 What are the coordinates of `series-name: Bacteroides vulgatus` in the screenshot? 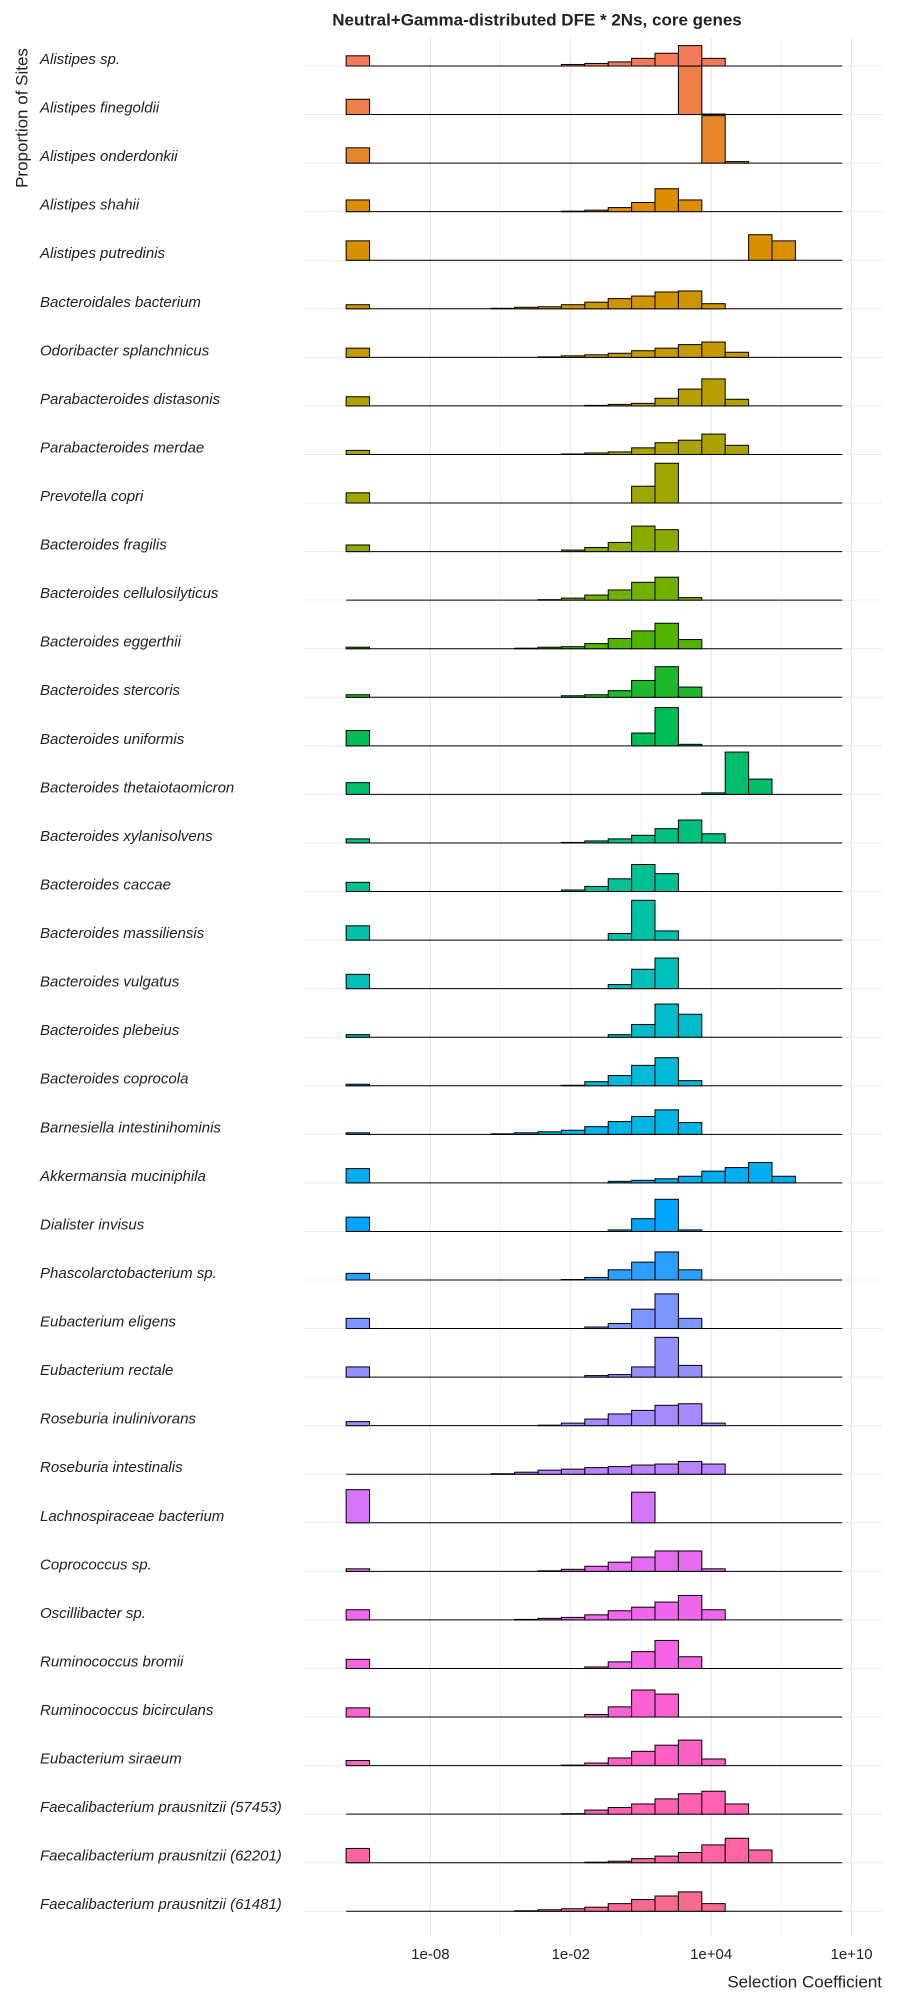 It's located at (110, 982).